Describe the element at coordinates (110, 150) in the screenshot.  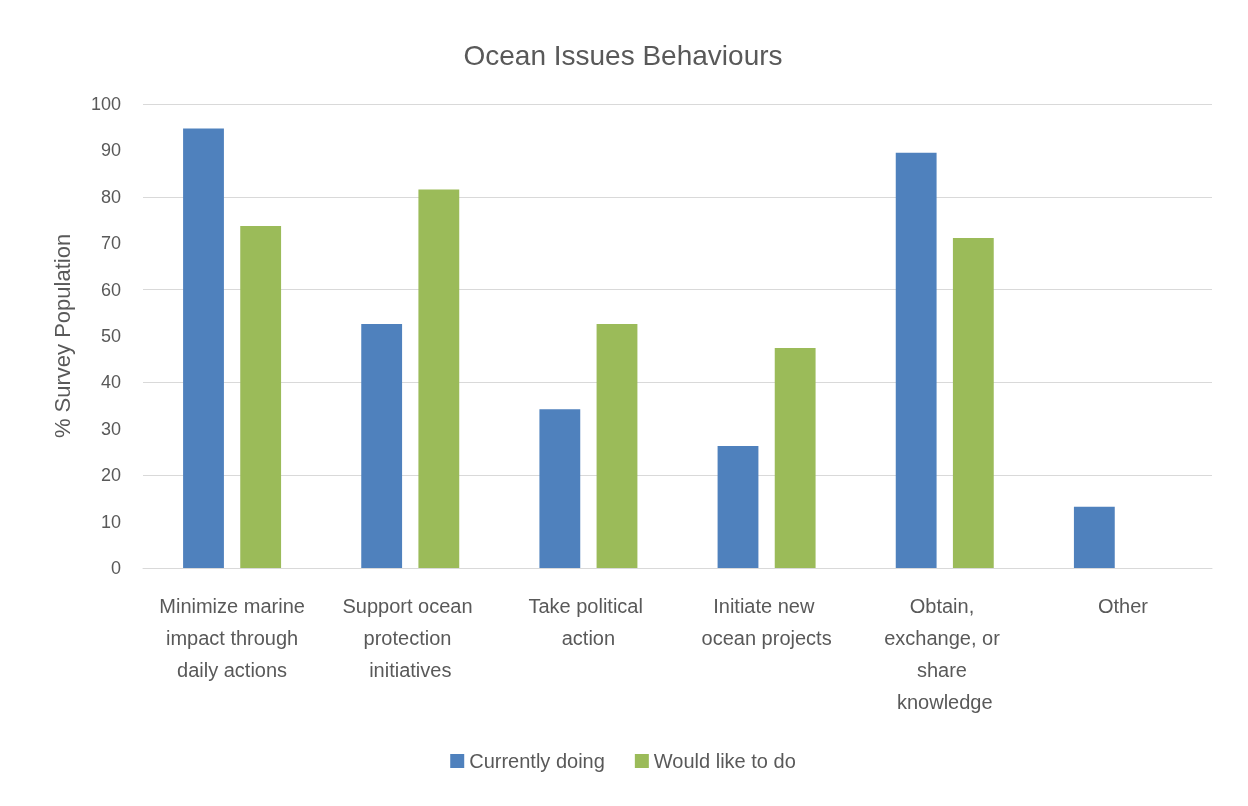
I see `y-tick-label: 90` at that location.